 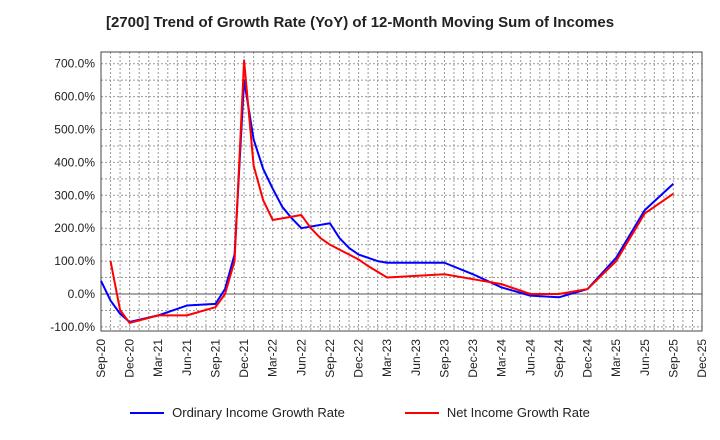 What do you see at coordinates (72, 327) in the screenshot?
I see `y-tick-label: -100.0%` at bounding box center [72, 327].